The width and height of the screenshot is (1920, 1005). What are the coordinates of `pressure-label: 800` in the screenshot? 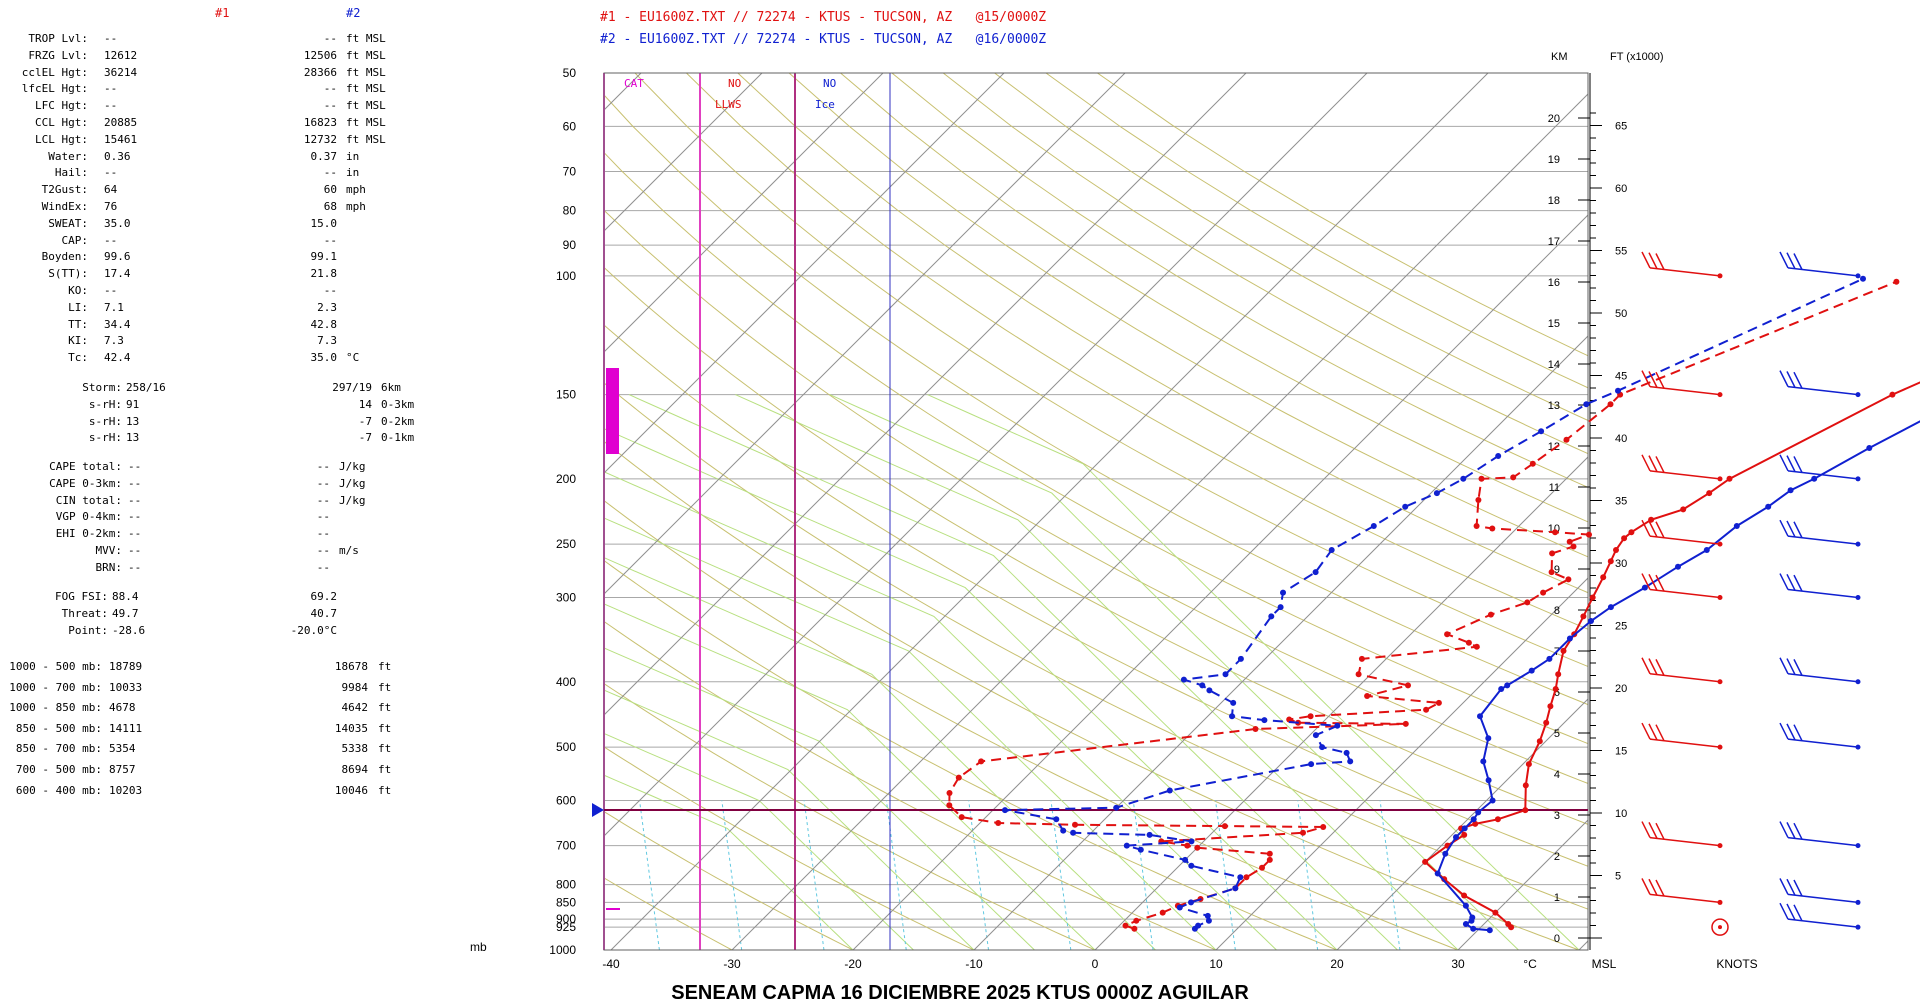 It's located at (566, 885).